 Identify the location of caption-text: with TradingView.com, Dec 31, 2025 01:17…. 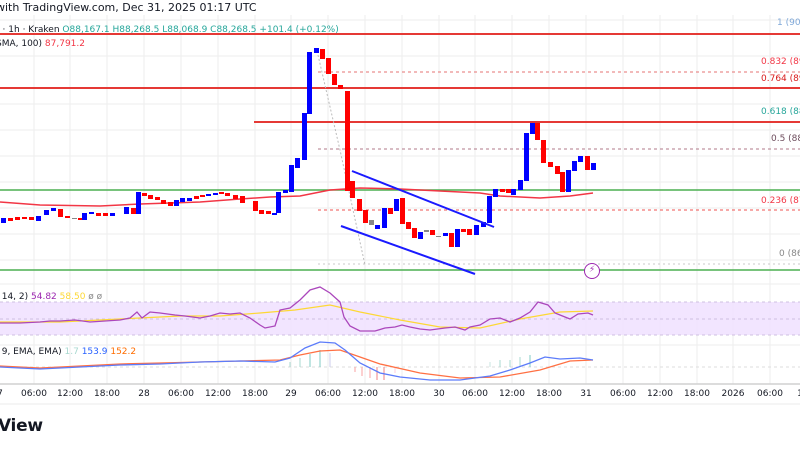
(128, 7).